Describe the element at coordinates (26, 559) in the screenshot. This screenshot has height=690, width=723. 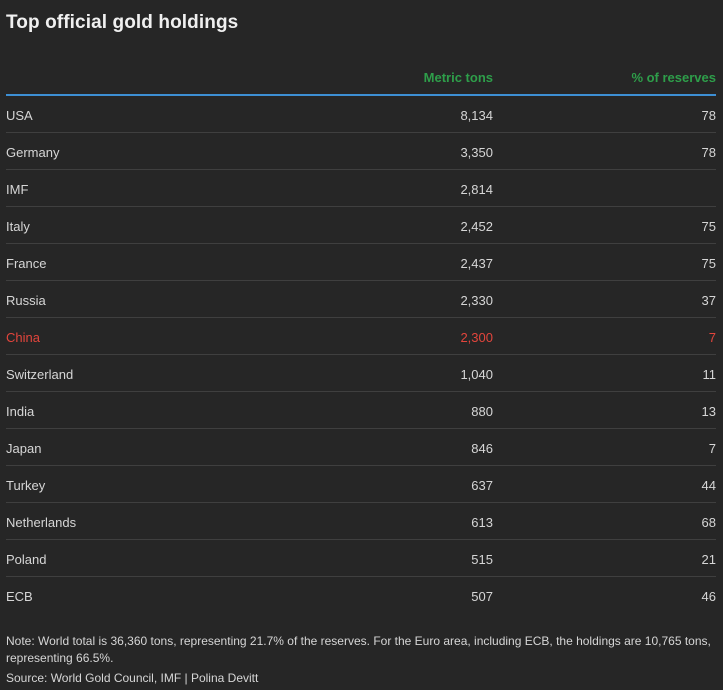
I see `country-cell: Poland` at that location.